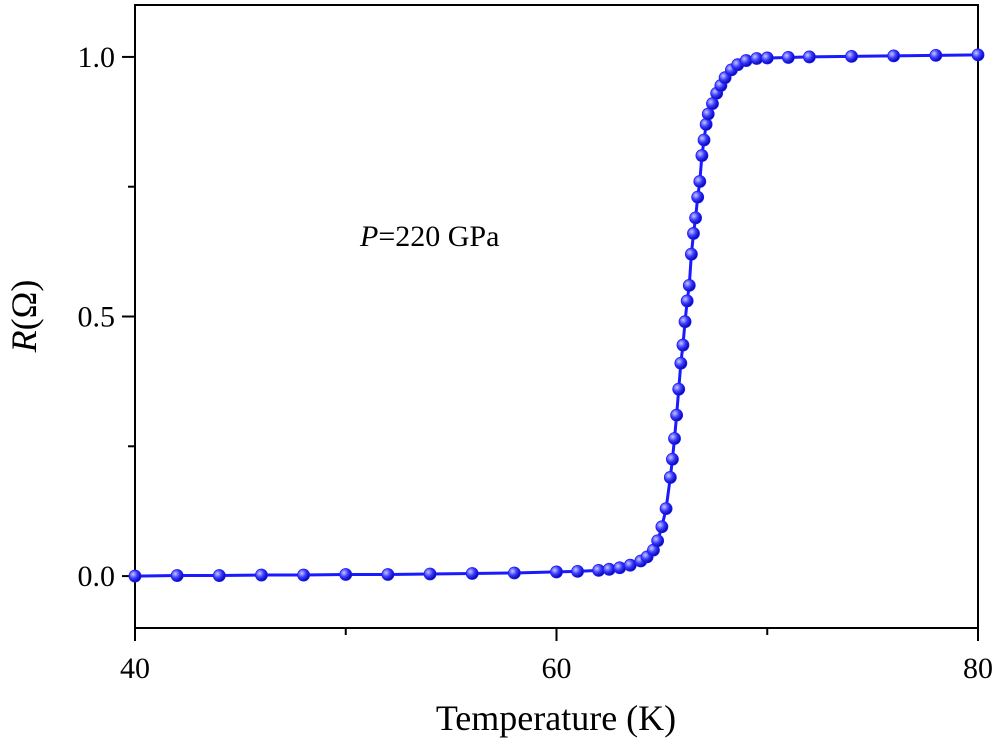 The image size is (1000, 750). I want to click on x-tick-label: 80, so click(978, 668).